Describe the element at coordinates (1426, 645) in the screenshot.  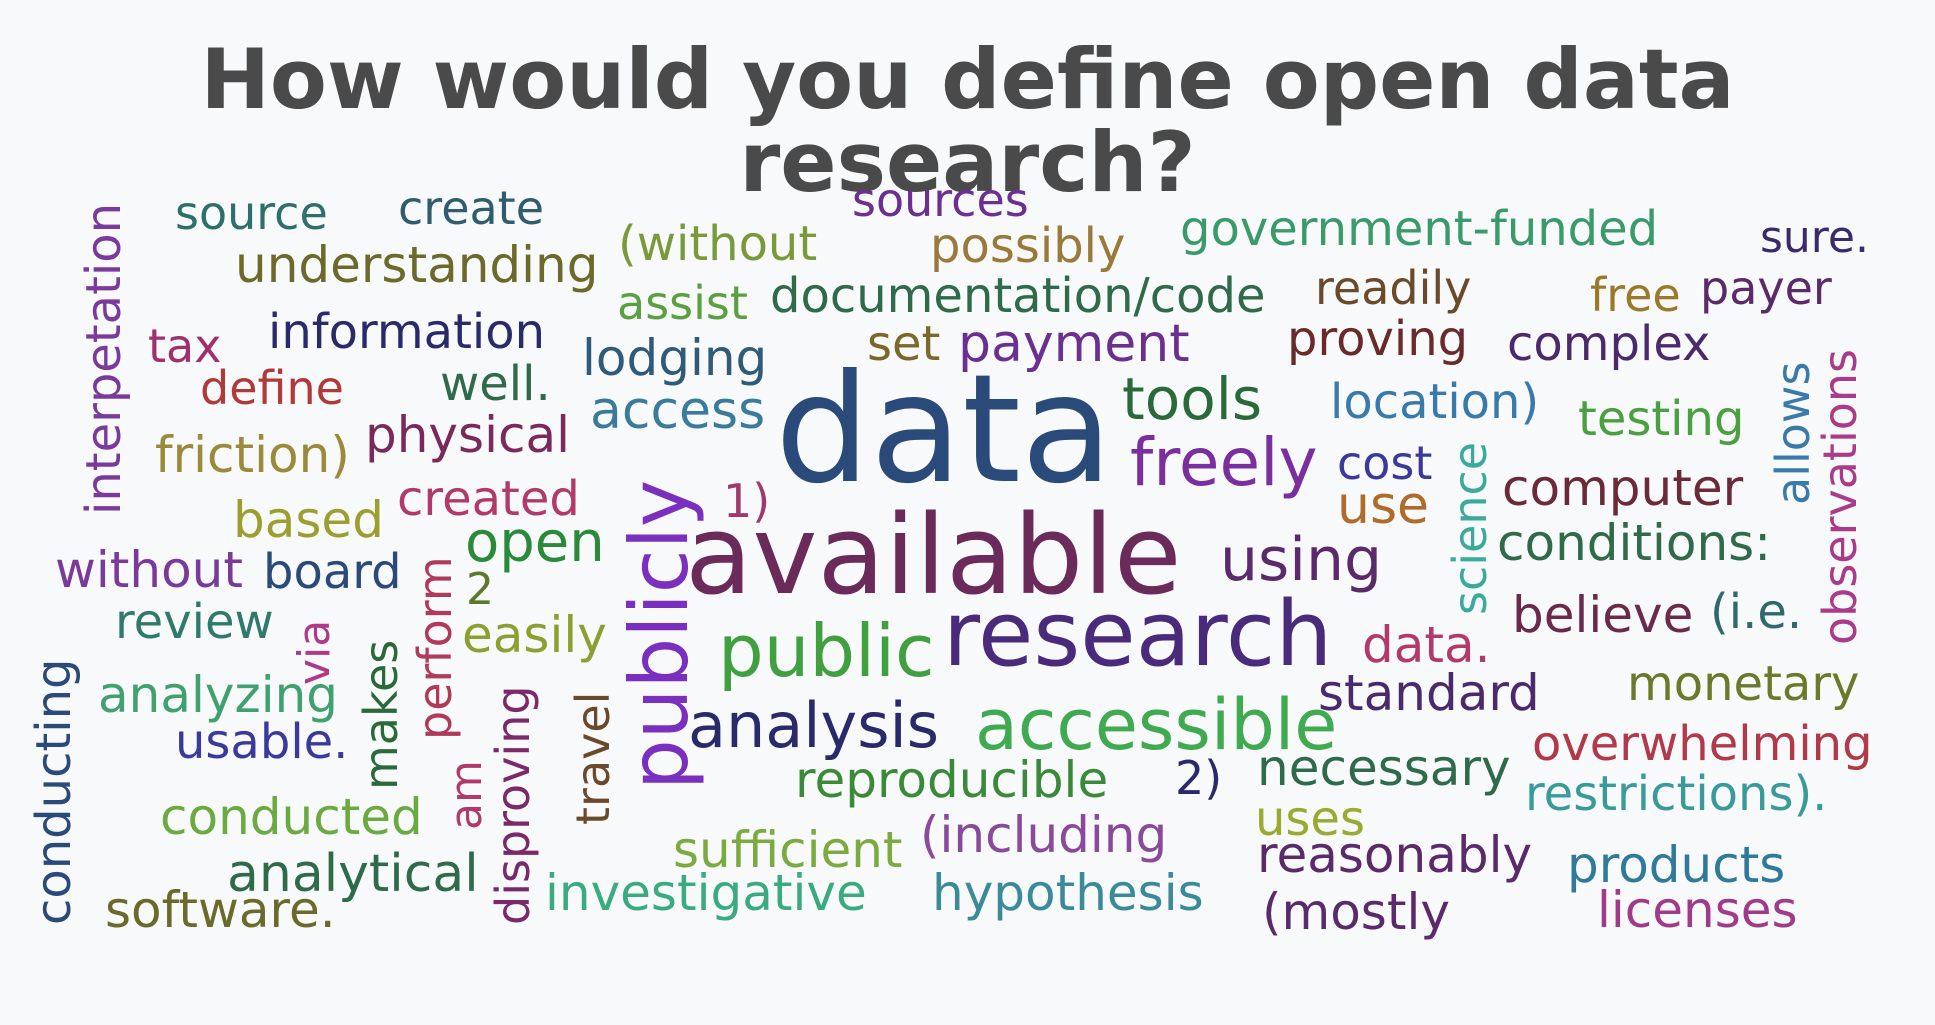
I see `word-cloud-word: data.` at that location.